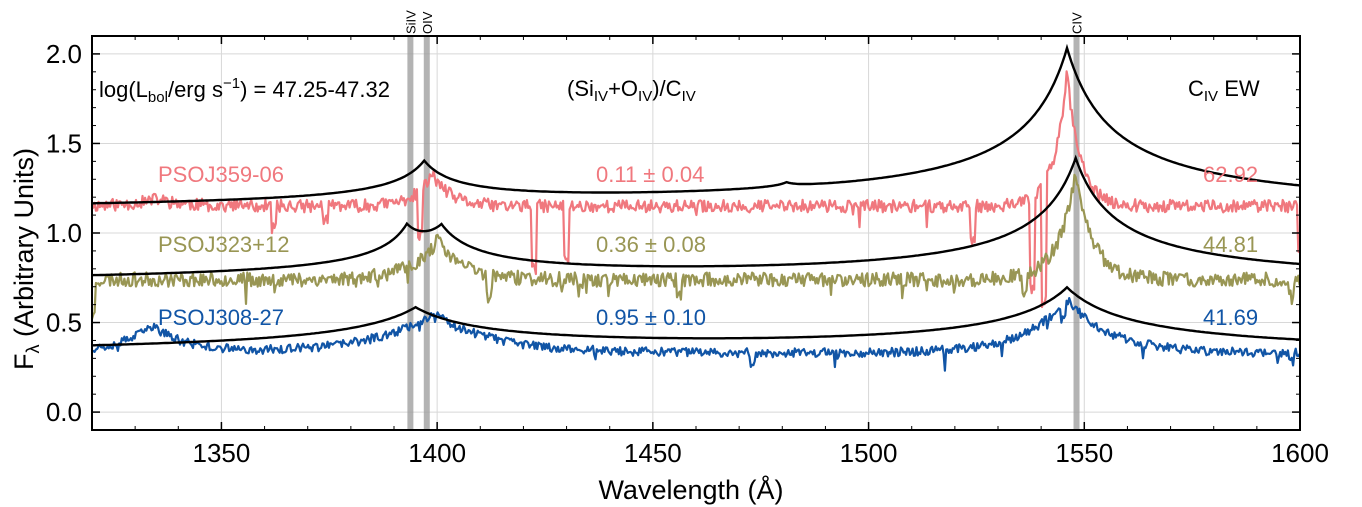  I want to click on ratio-c-sub: IV, so click(689, 96).